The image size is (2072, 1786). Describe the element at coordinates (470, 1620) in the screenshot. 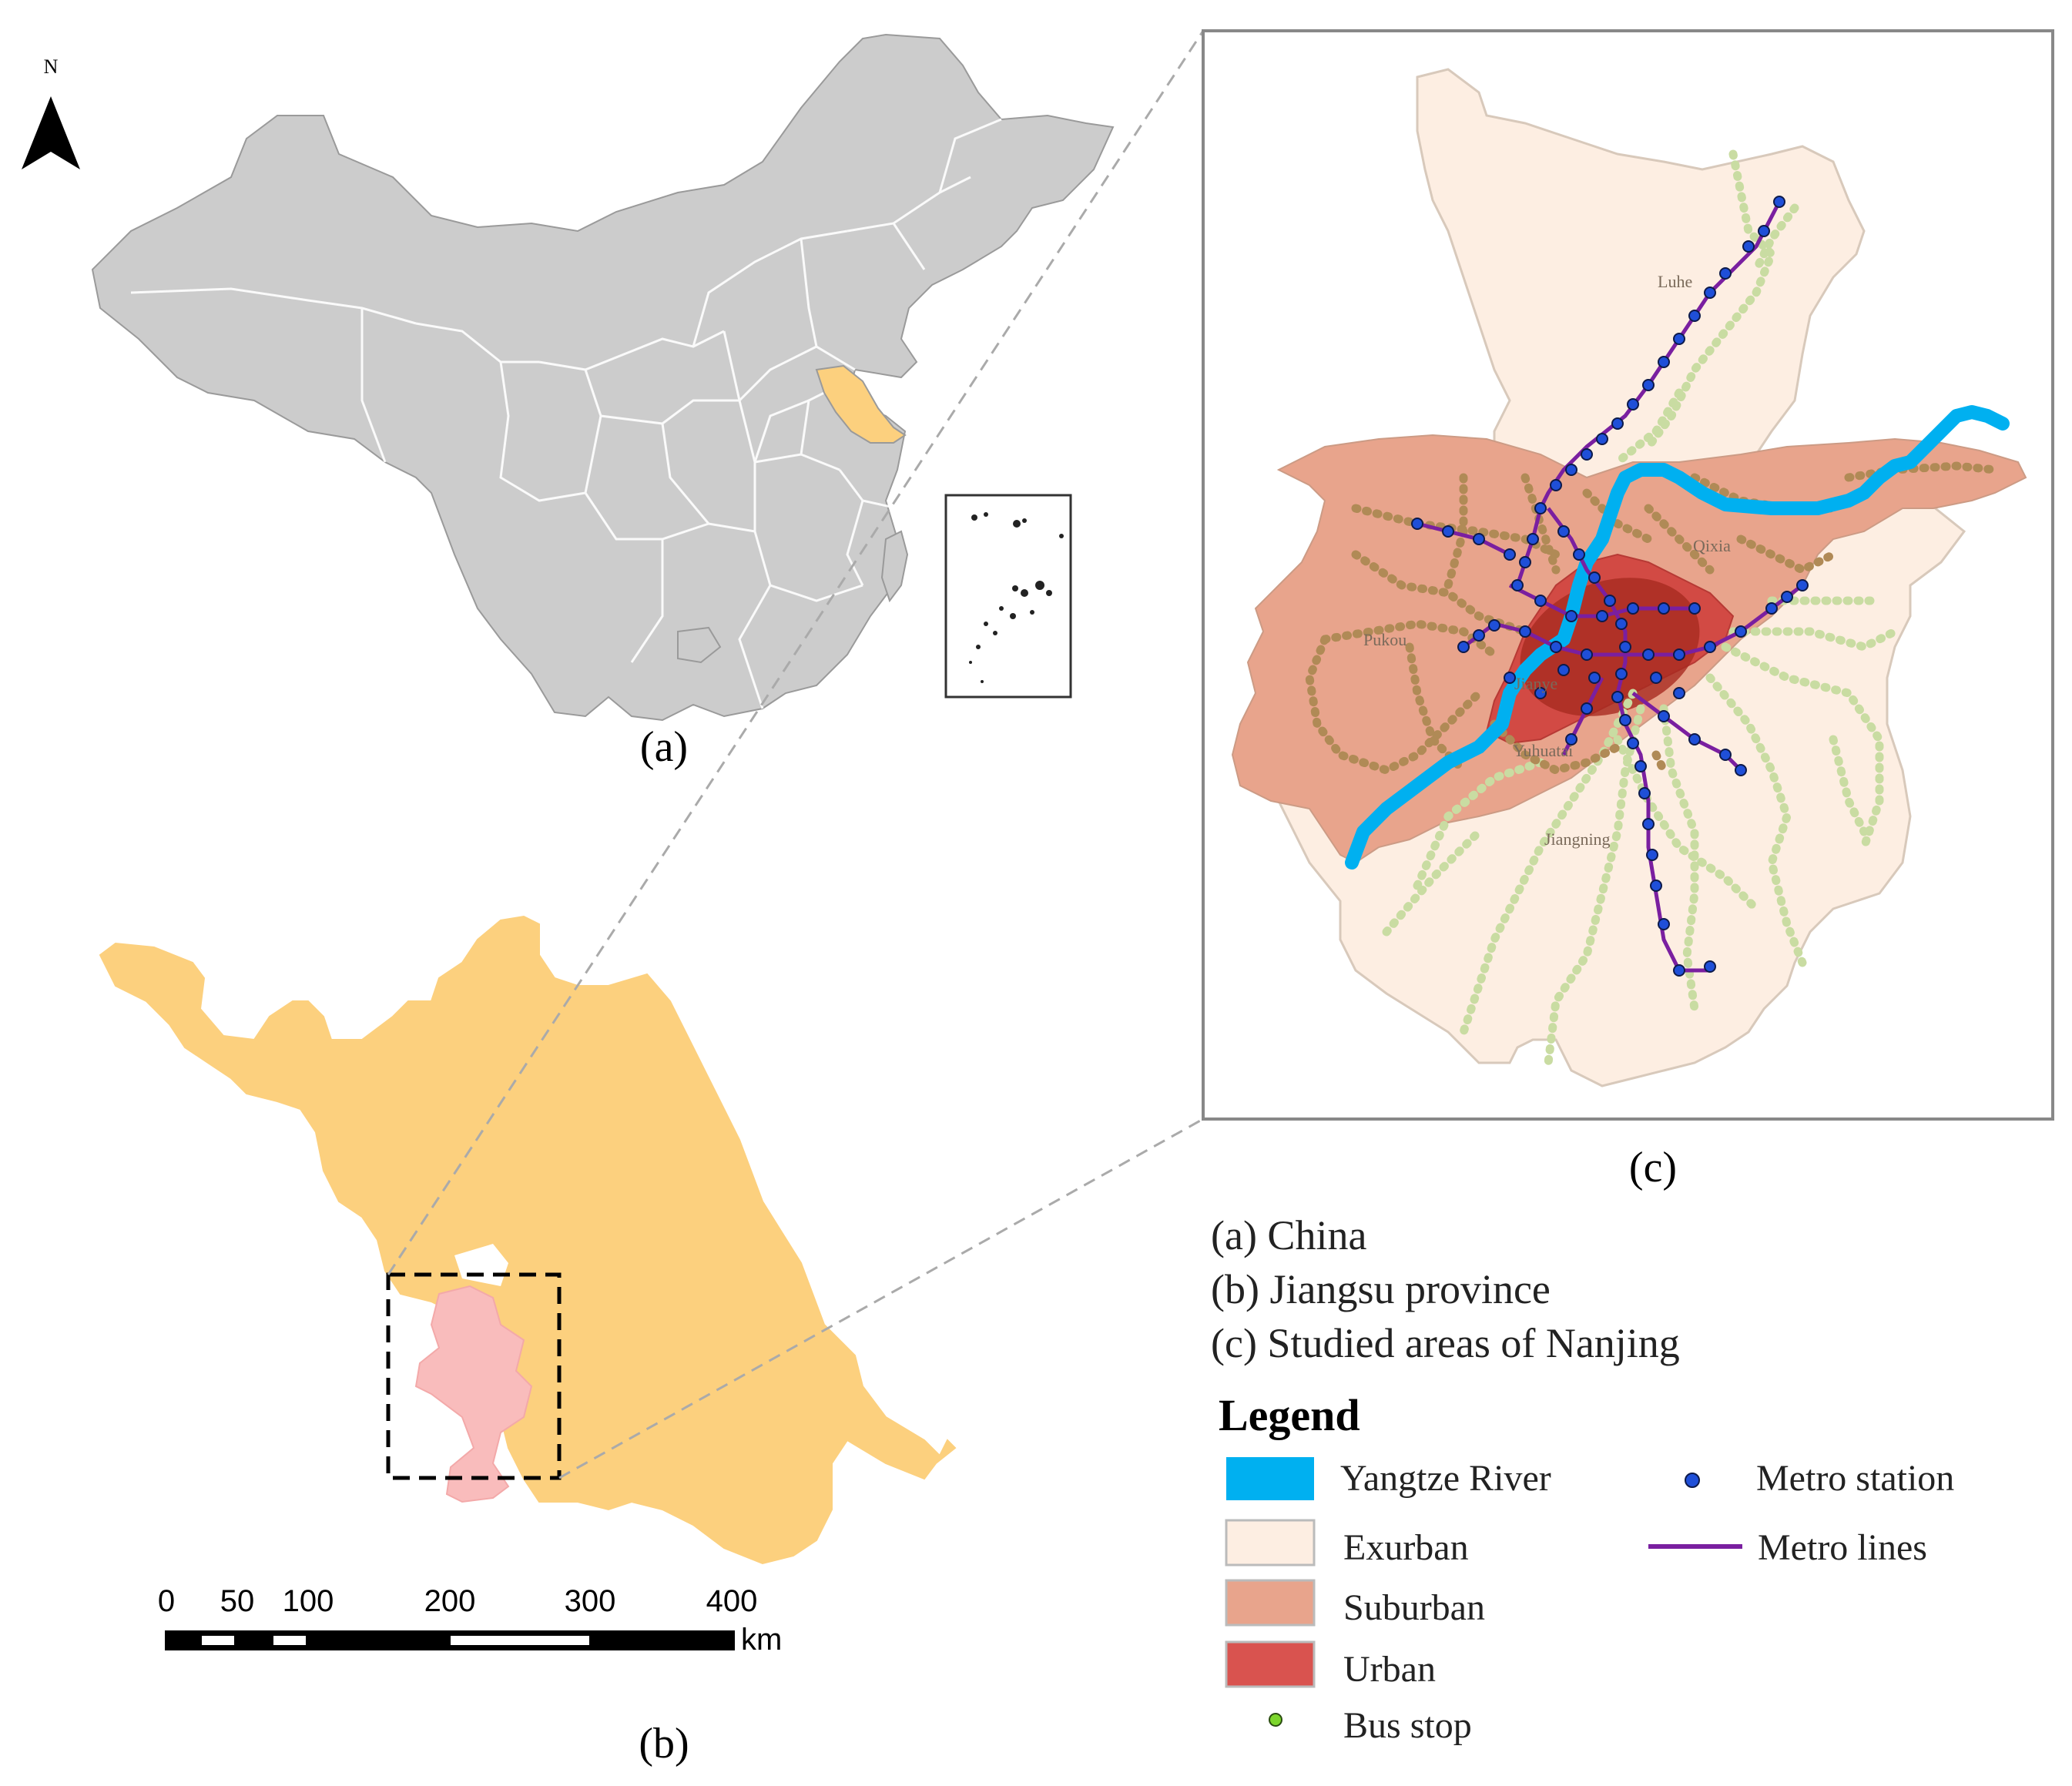

I see `scale-bar: 0 50 100 200 300 400 km` at that location.